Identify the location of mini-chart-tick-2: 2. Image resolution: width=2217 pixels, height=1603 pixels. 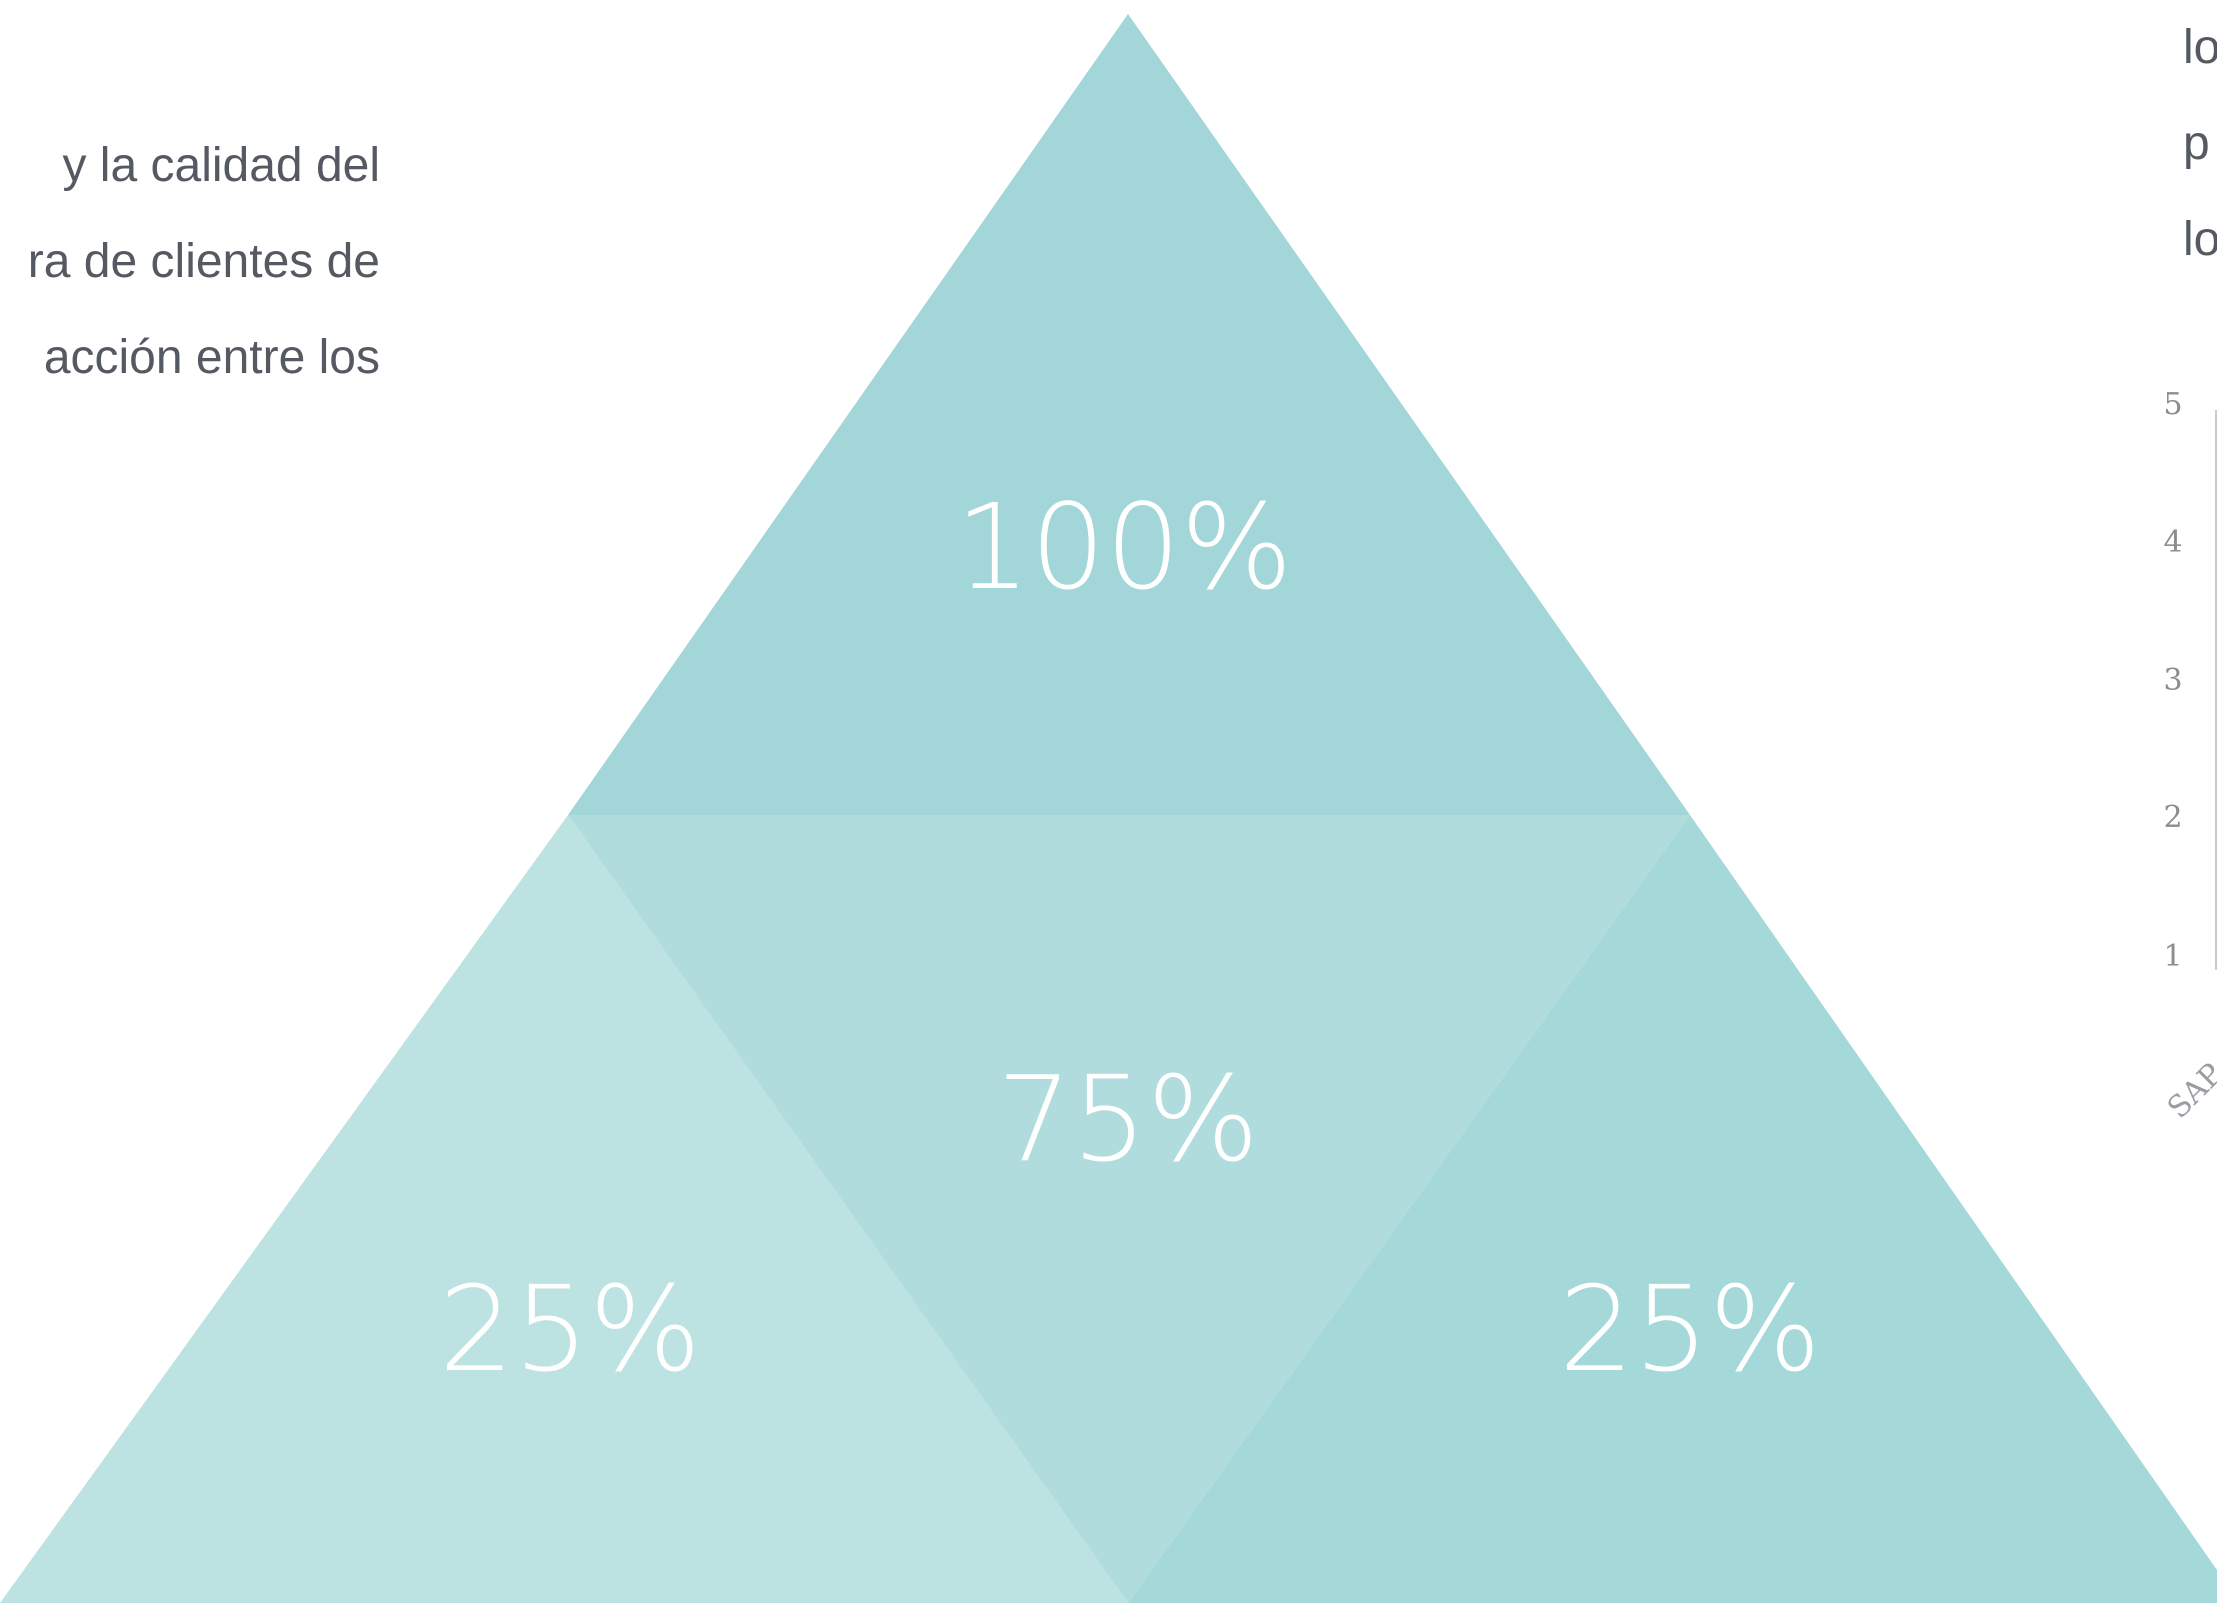
(2172, 817).